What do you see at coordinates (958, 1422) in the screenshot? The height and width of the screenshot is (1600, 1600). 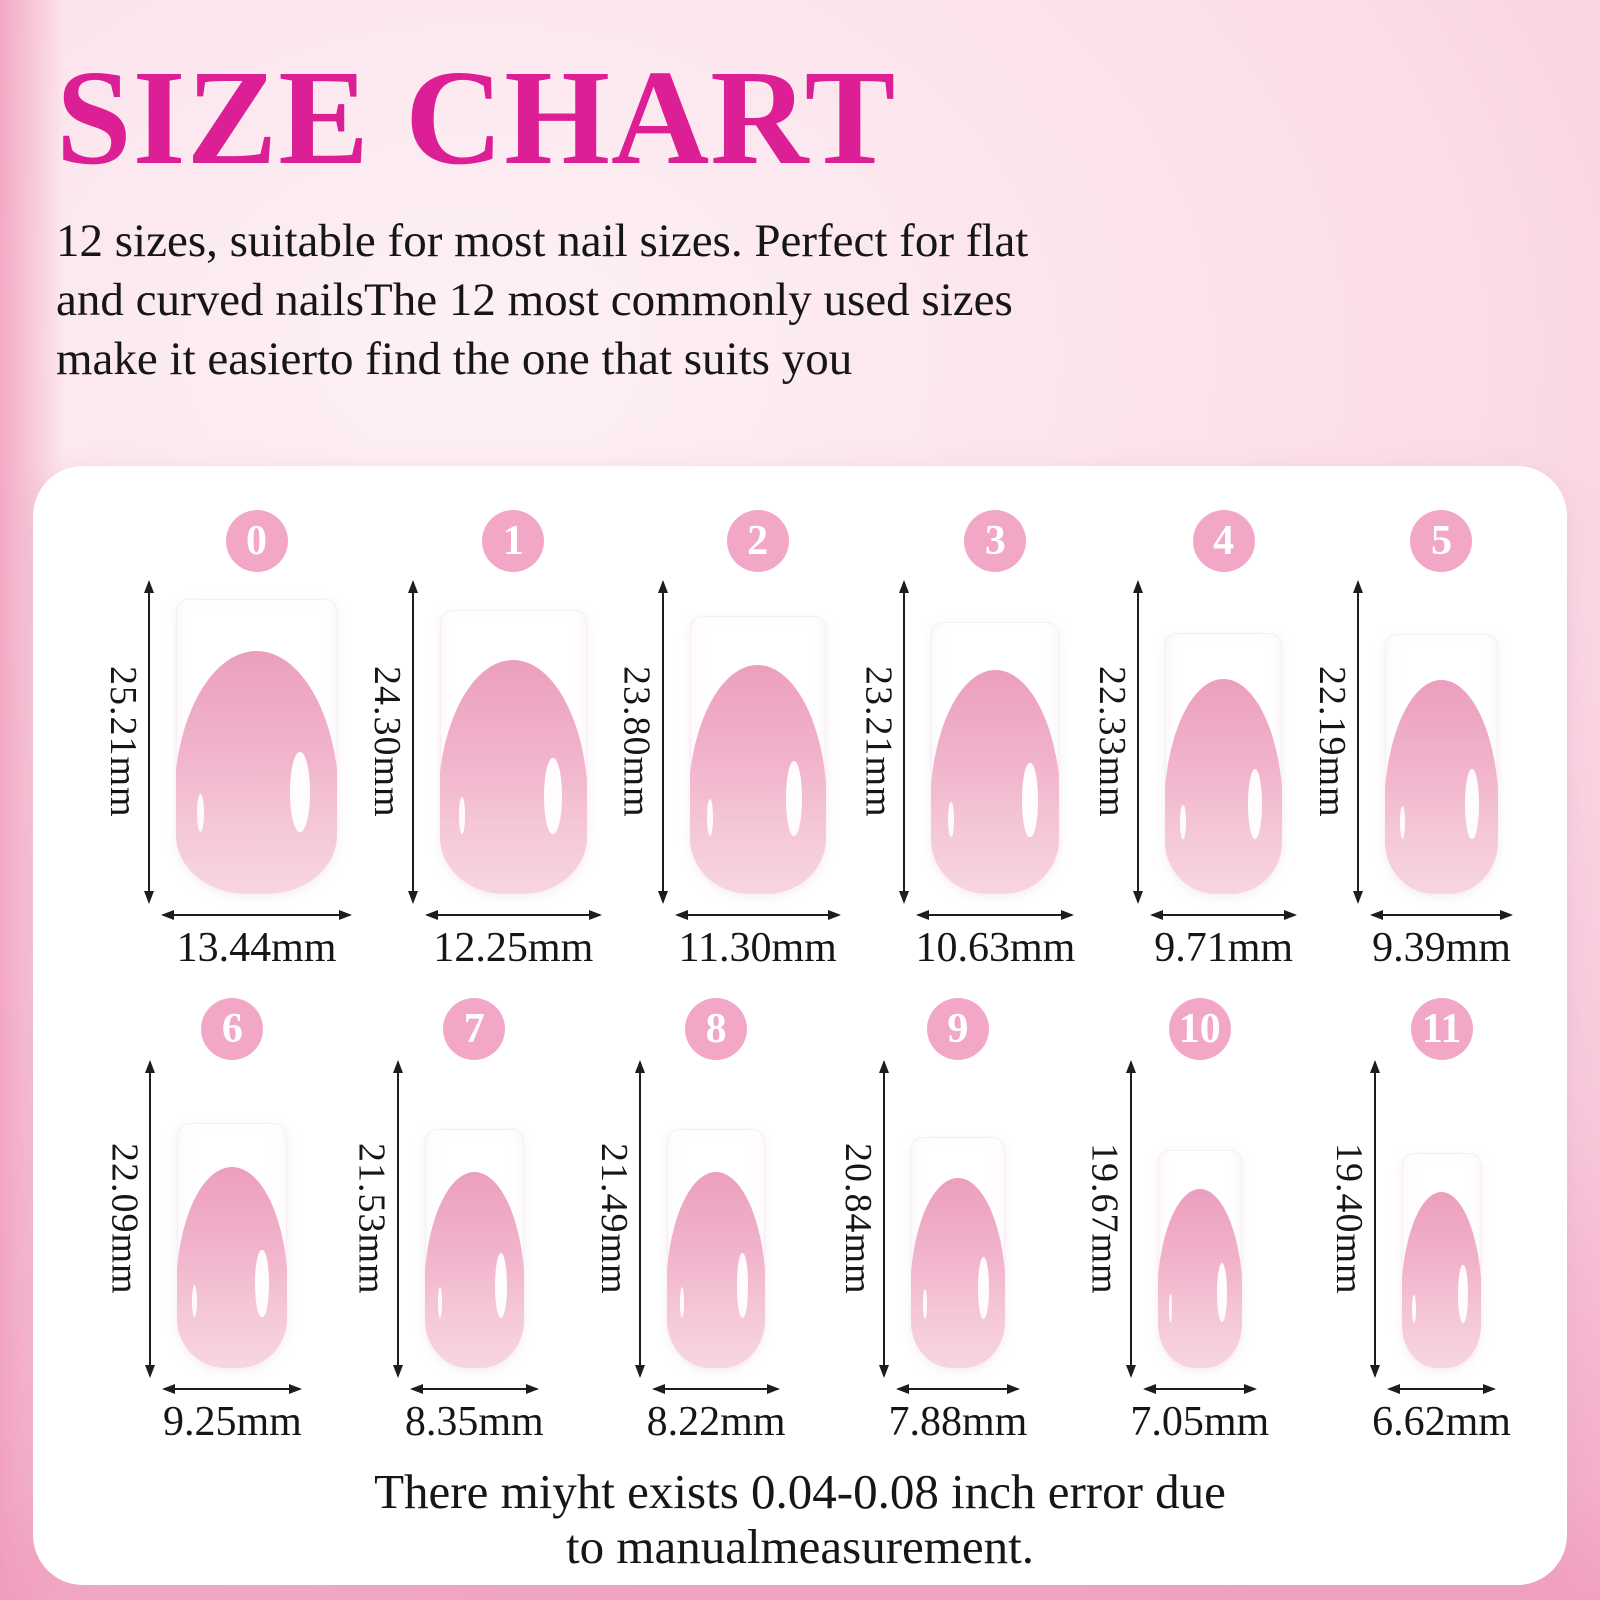 I see `width-label: 7.88mm` at bounding box center [958, 1422].